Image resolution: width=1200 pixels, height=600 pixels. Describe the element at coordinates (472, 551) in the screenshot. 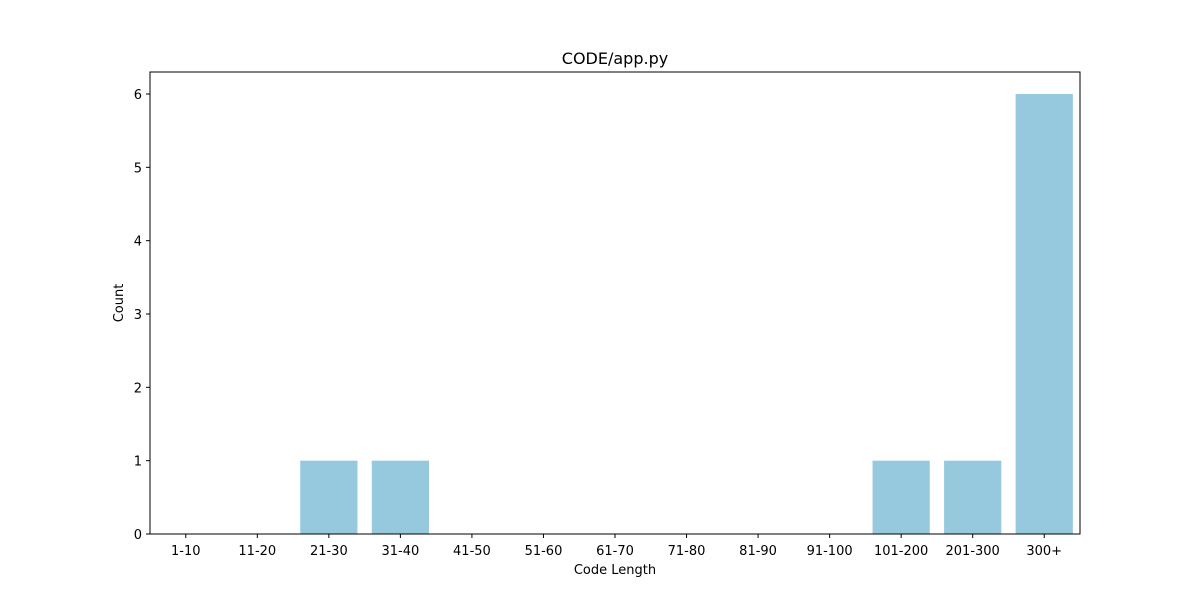

I see `x-tick-label: 41-50` at that location.